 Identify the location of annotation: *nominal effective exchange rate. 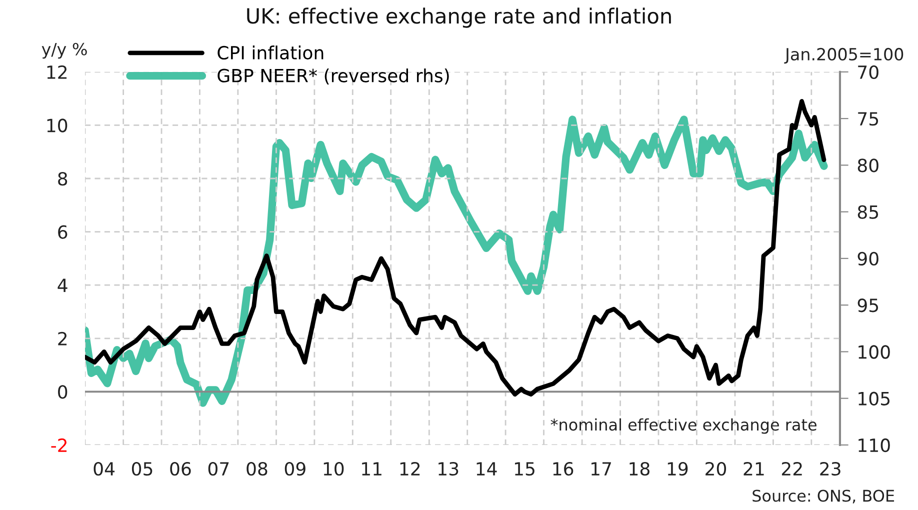
(683, 426).